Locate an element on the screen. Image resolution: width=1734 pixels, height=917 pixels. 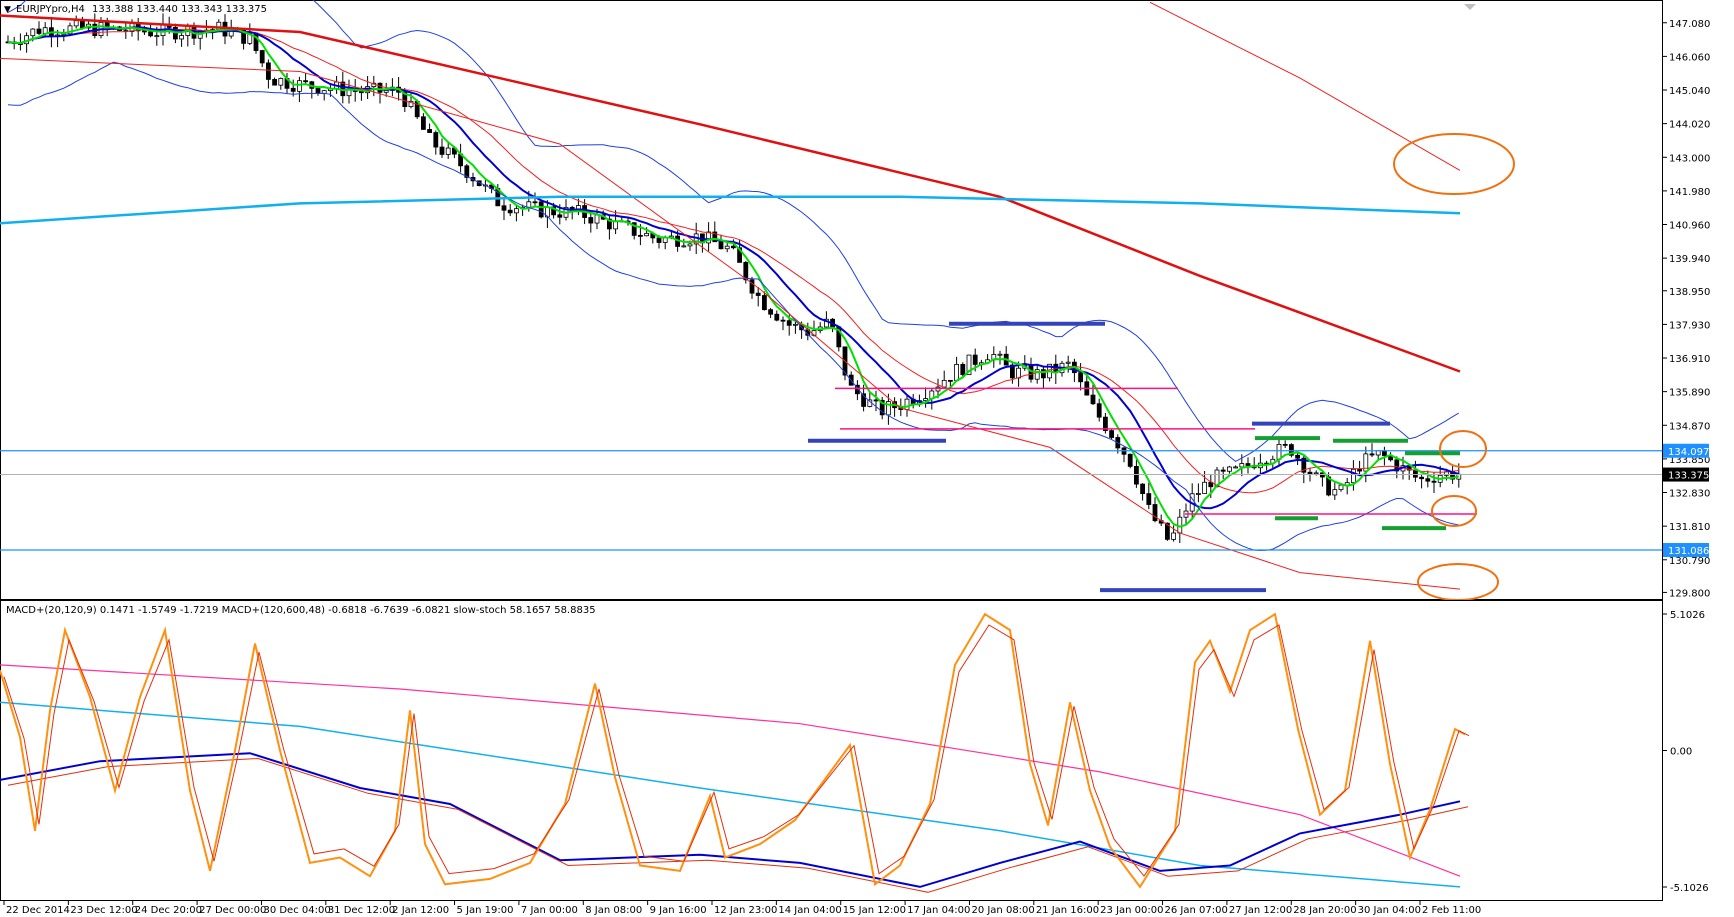
macd-blue-line is located at coordinates (730, 820).